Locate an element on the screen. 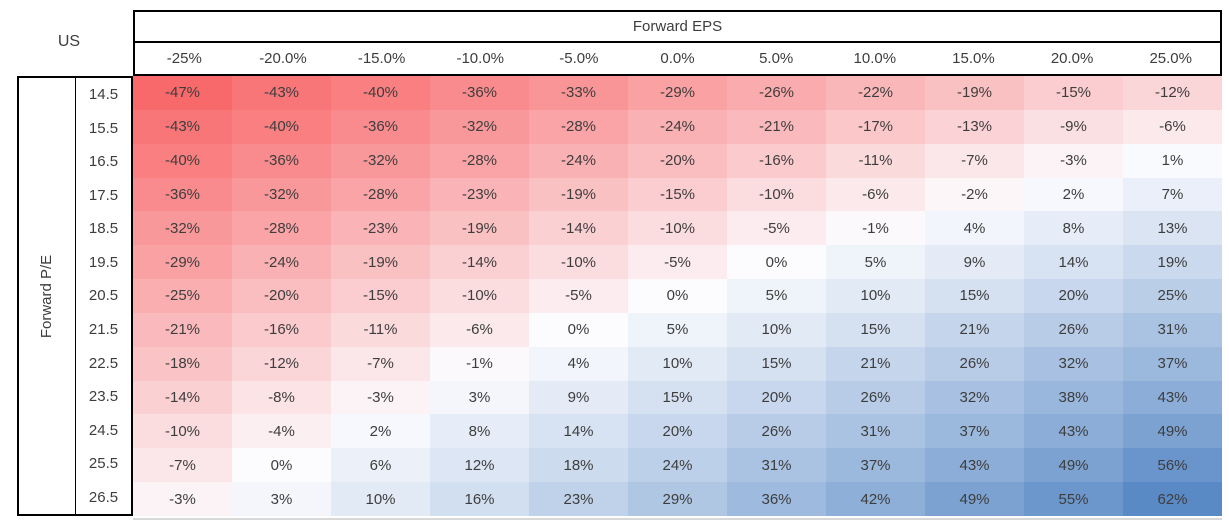 This screenshot has height=525, width=1229. heatmap-cell: -19% is located at coordinates (974, 93).